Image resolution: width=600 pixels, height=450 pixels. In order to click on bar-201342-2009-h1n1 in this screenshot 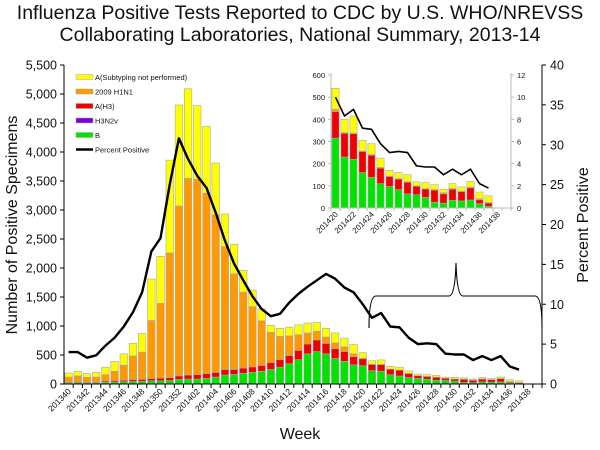, I will do `click(87, 380)`.